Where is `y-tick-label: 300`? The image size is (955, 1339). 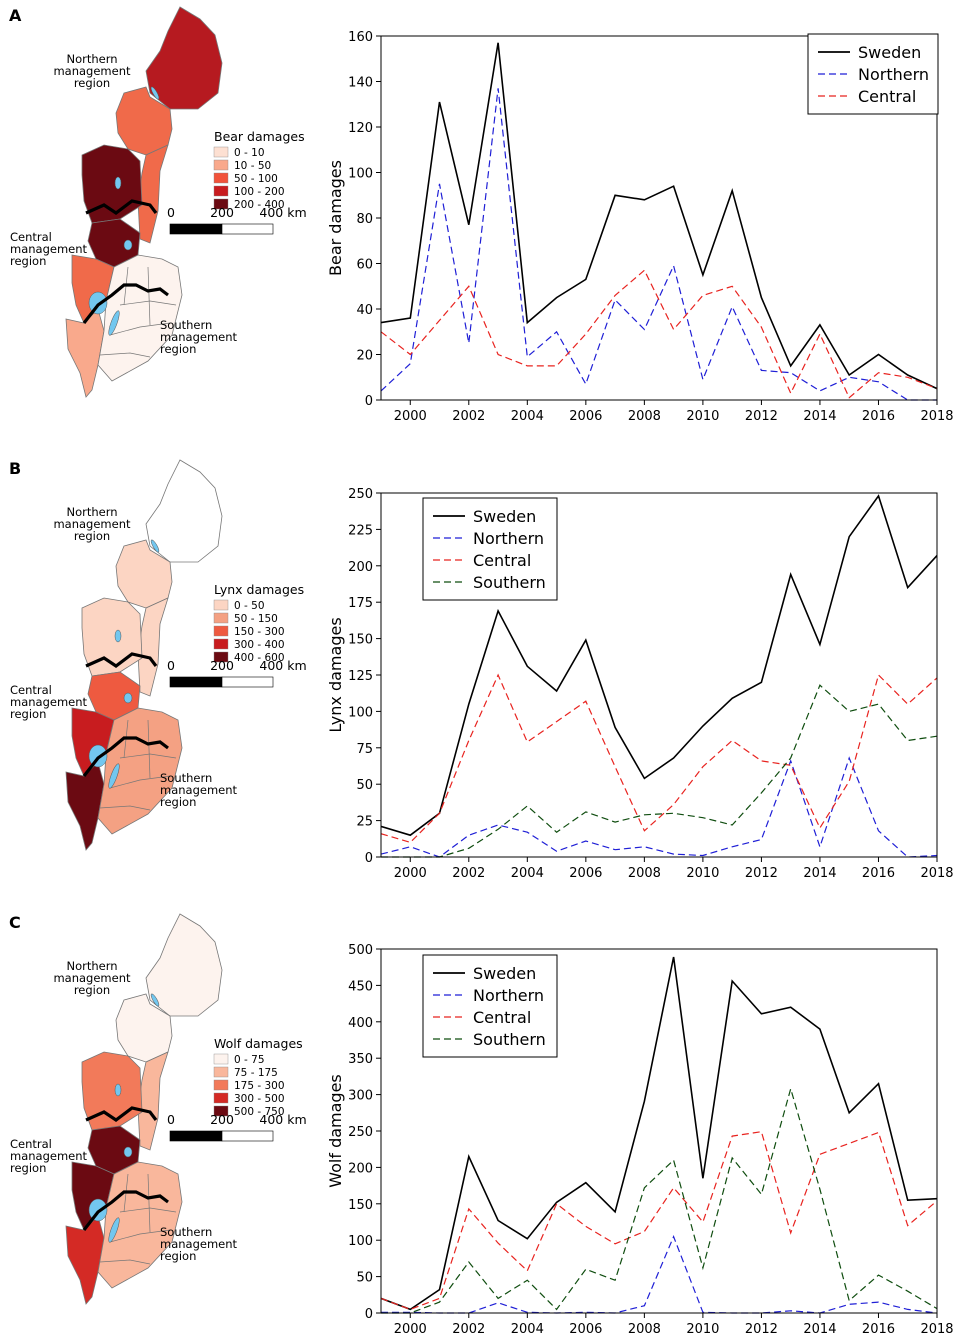
y-tick-label: 300 is located at coordinates (360, 1096).